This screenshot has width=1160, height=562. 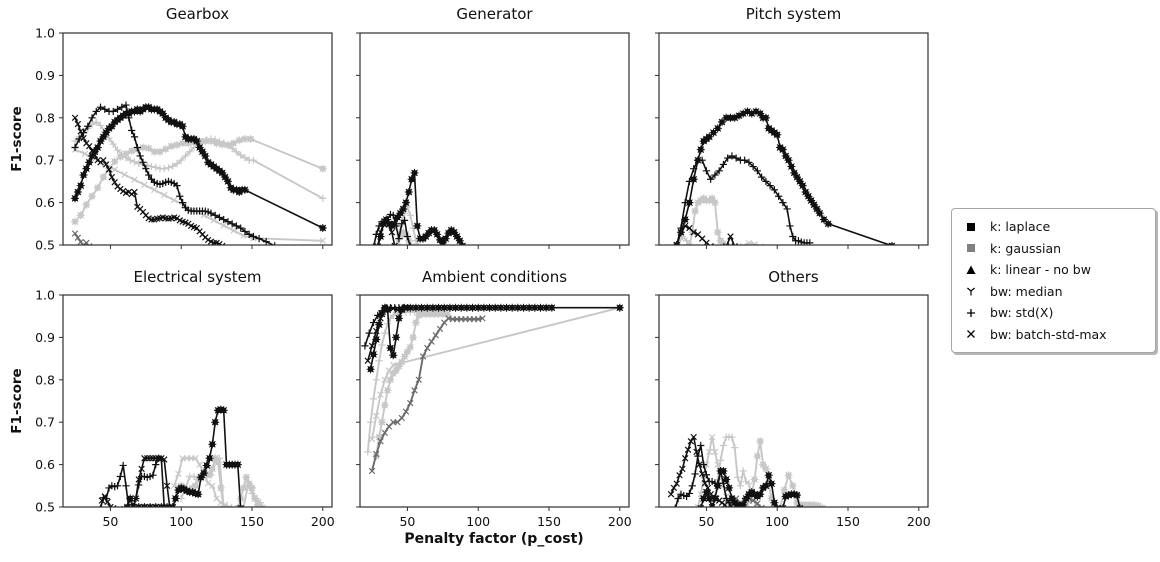 I want to click on series-laplace-median, so click(x=199, y=168).